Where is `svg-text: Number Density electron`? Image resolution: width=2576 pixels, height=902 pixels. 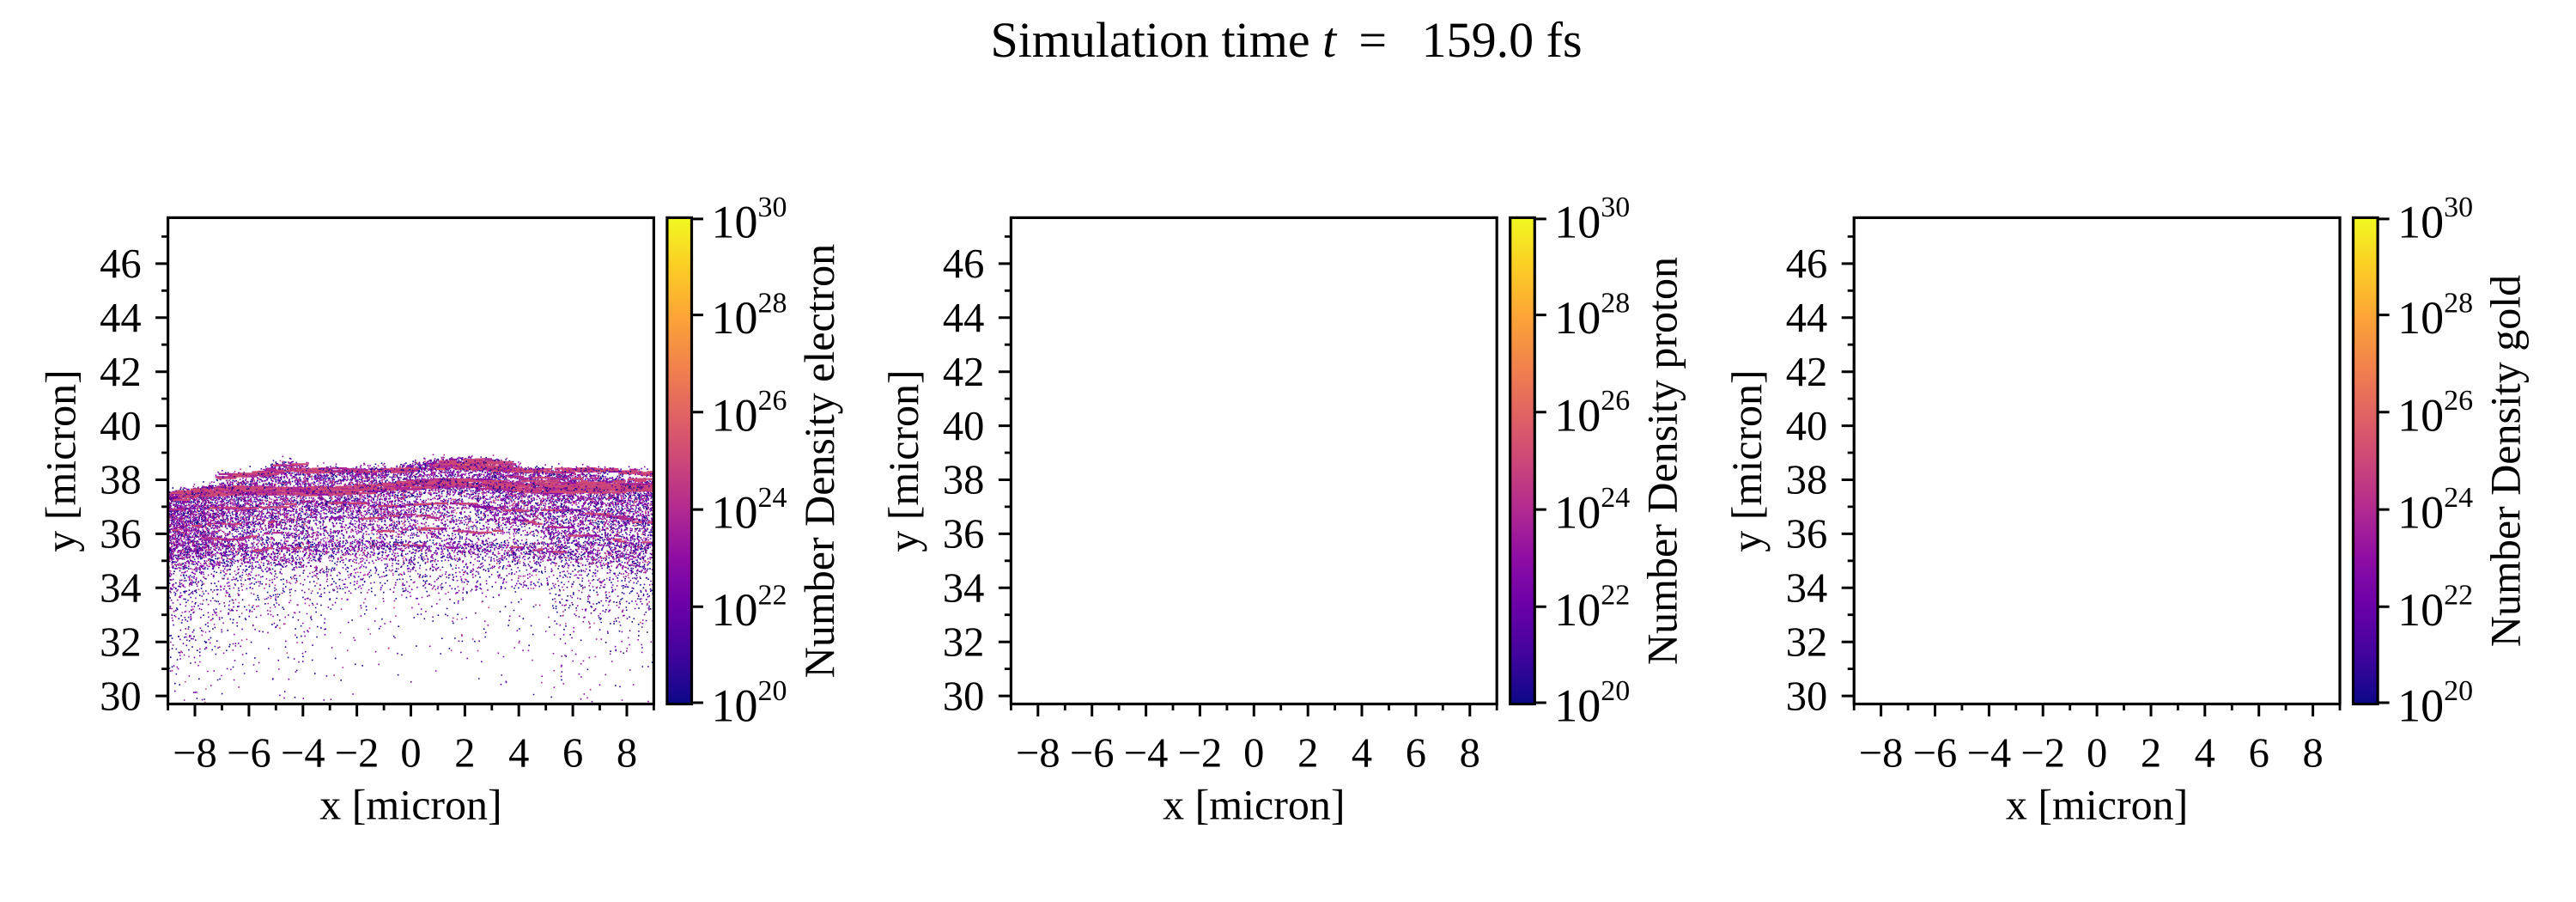 svg-text: Number Density electron is located at coordinates (819, 461).